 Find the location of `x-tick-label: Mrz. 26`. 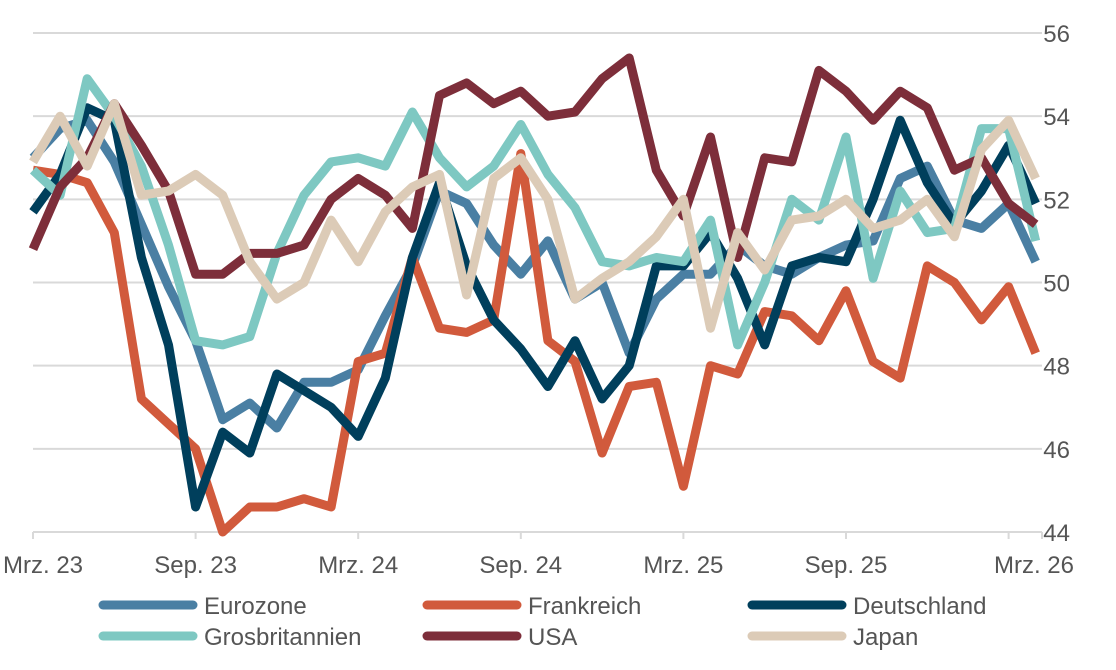

x-tick-label: Mrz. 26 is located at coordinates (1034, 565).